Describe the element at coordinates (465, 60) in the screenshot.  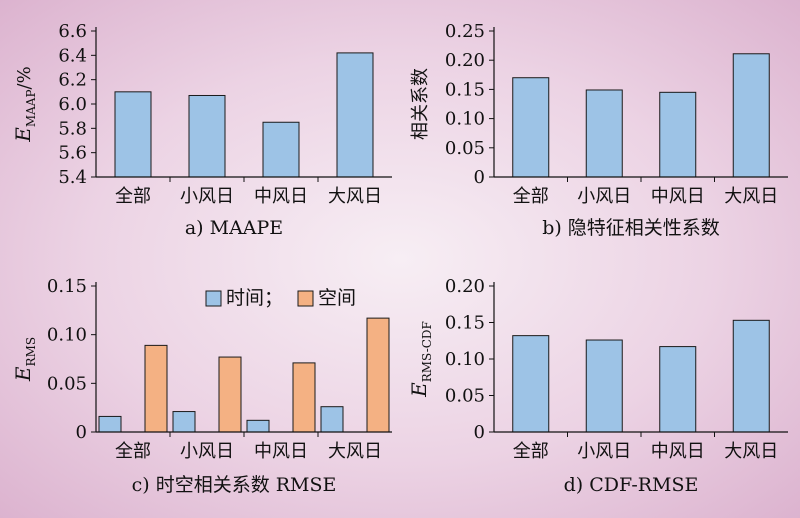
I see `y-tick-label-b: 0.20` at that location.